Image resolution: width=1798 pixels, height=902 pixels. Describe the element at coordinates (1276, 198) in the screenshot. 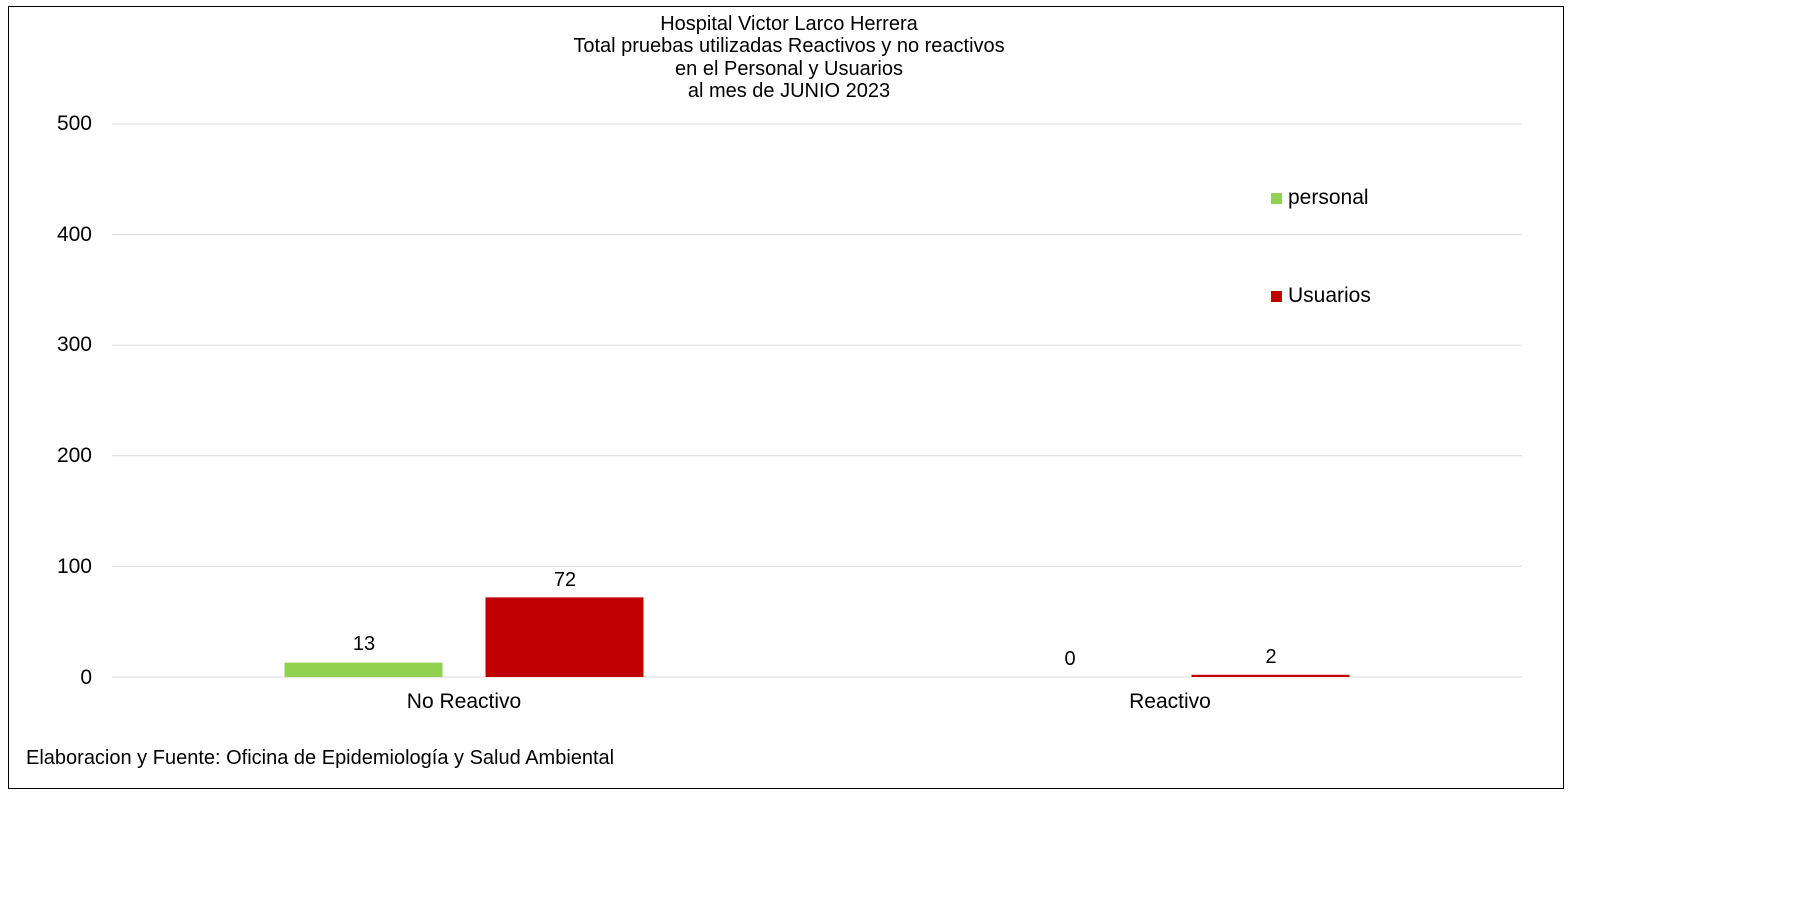

I see `legend-swatch-personal` at that location.